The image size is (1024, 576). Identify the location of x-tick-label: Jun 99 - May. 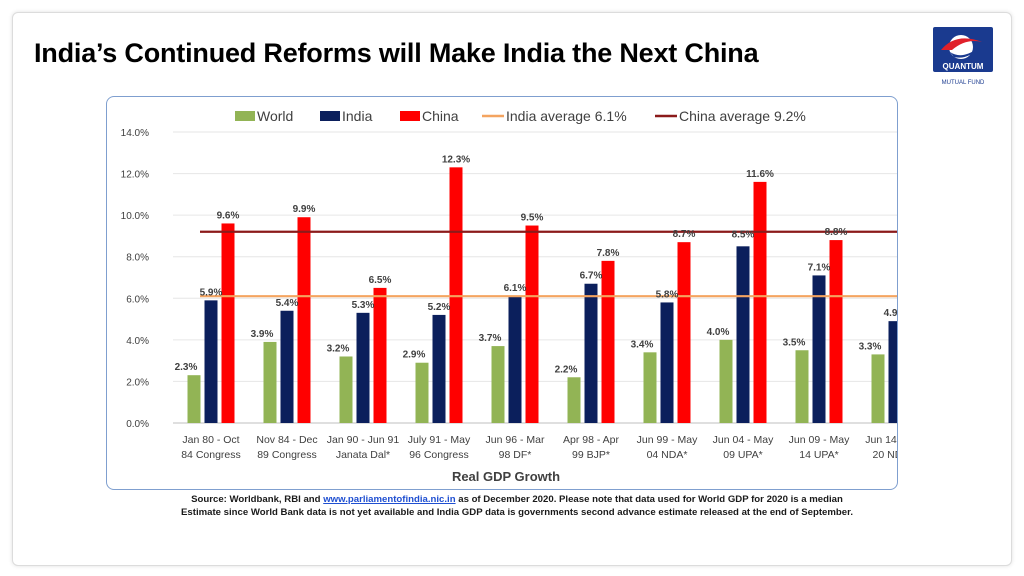
(667, 440).